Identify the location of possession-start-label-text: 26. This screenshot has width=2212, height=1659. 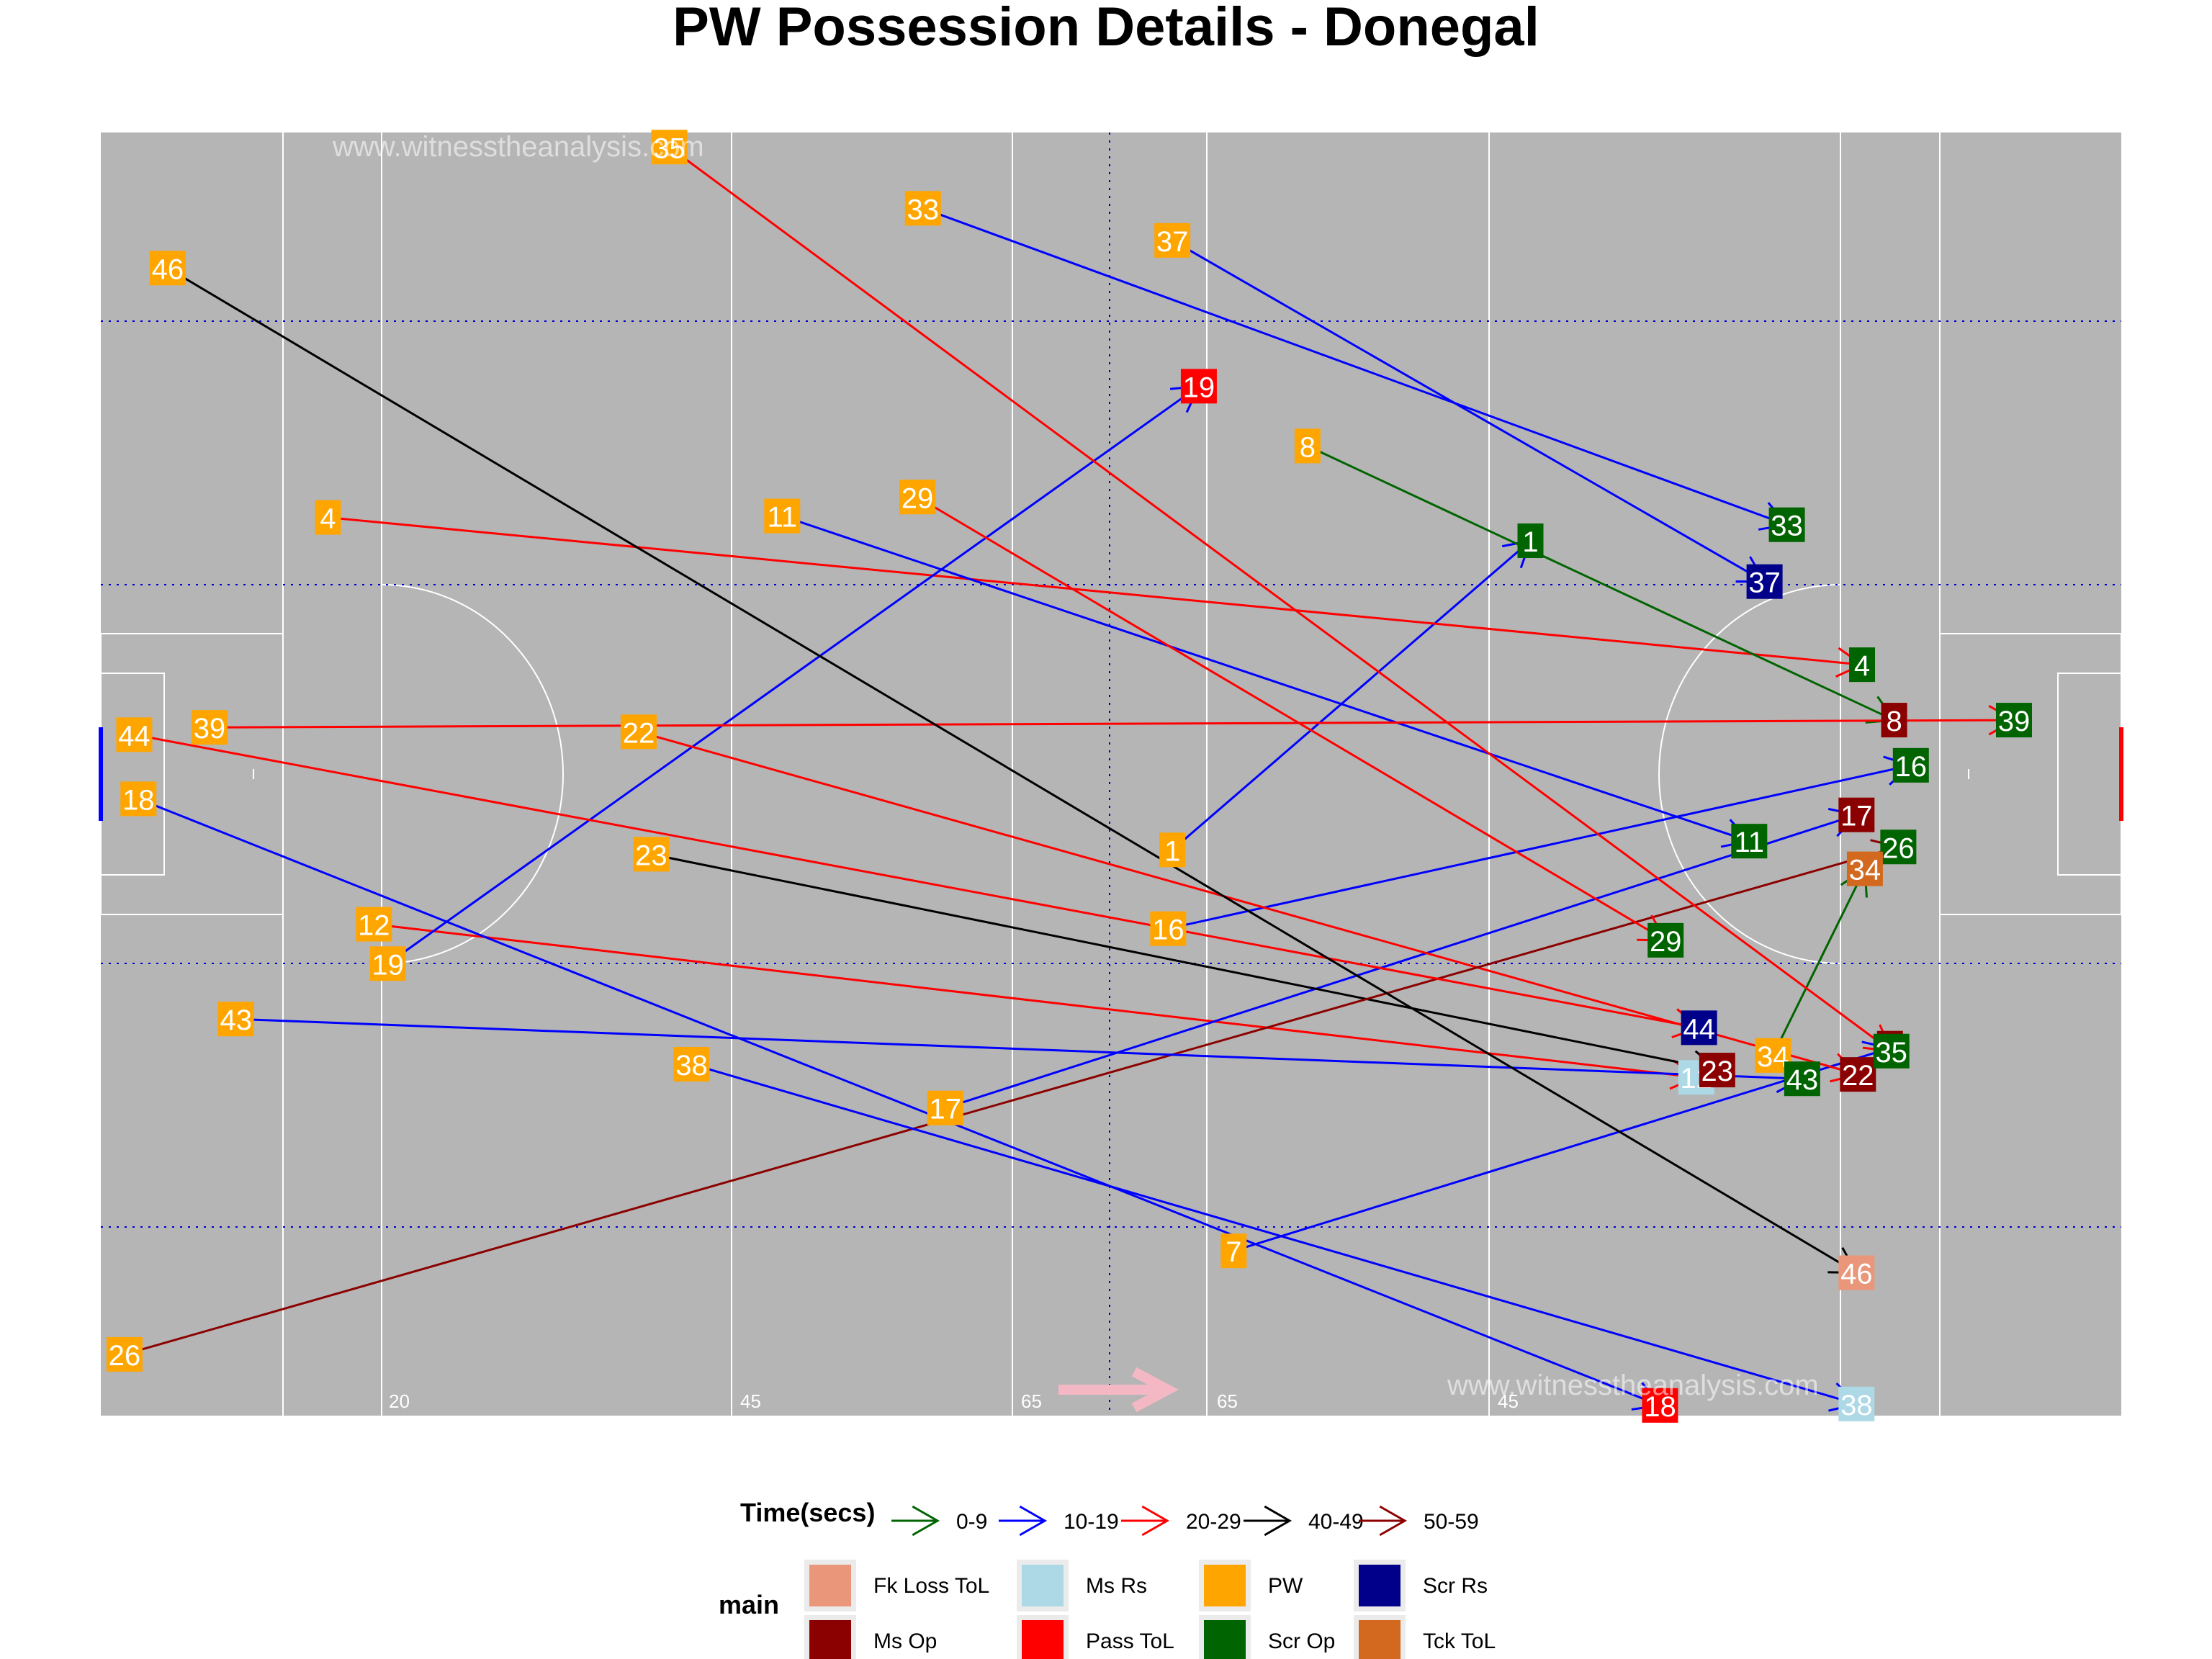
(125, 1356).